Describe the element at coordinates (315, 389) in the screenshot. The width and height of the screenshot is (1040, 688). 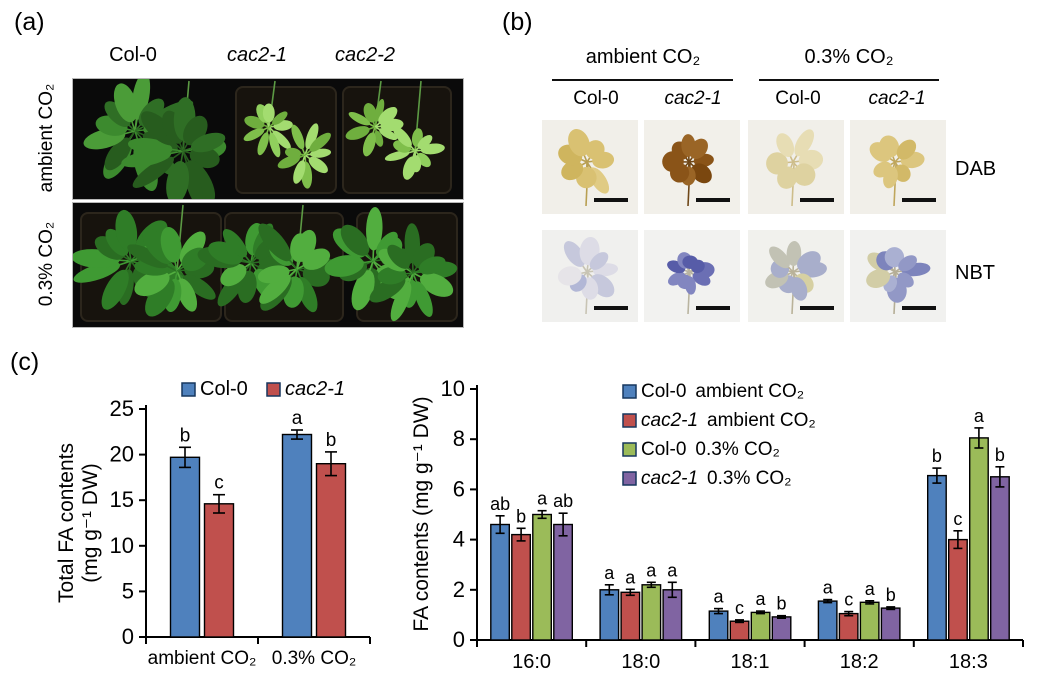
I see `legend-label: cac2-1` at that location.